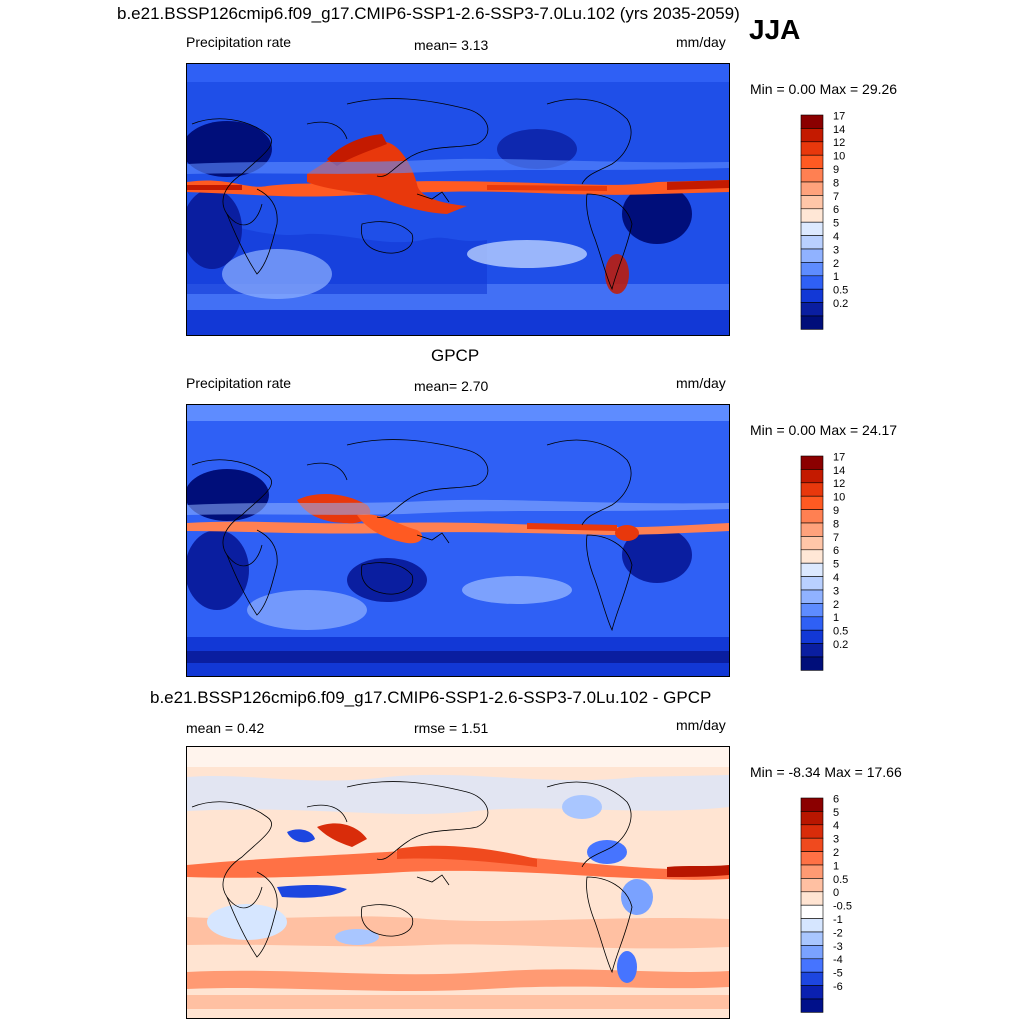 This screenshot has height=1024, width=1024. I want to click on panel-model-colorbar: 17 14 12 10 9 8 7 6 5 4 3 2 1 0.5 0.2, so click(830, 220).